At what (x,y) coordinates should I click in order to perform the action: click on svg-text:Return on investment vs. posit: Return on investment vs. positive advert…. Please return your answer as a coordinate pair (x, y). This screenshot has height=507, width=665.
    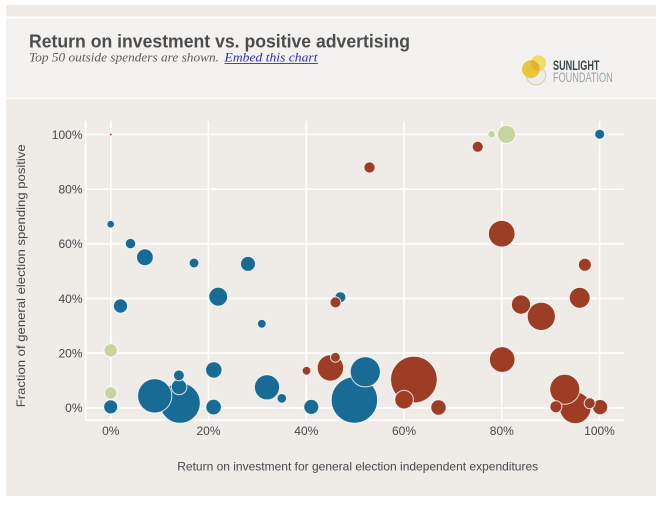
    Looking at the image, I should click on (219, 41).